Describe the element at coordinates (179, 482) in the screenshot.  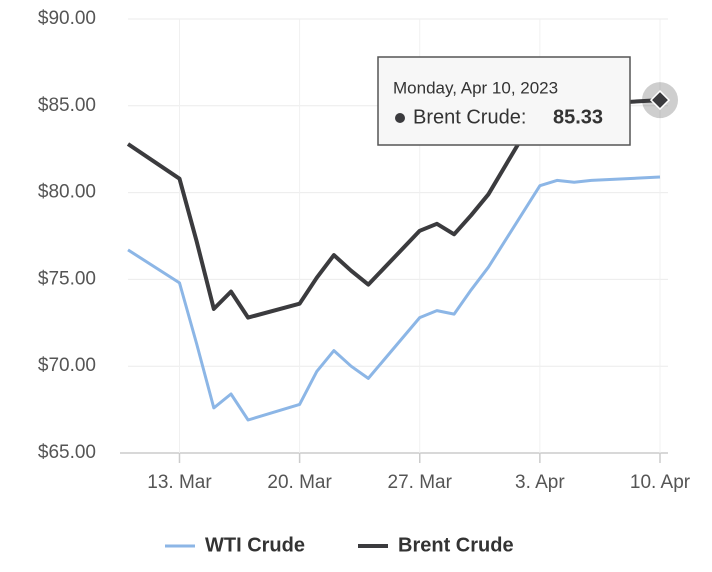
I see `x-tick-label: 13. Mar` at that location.